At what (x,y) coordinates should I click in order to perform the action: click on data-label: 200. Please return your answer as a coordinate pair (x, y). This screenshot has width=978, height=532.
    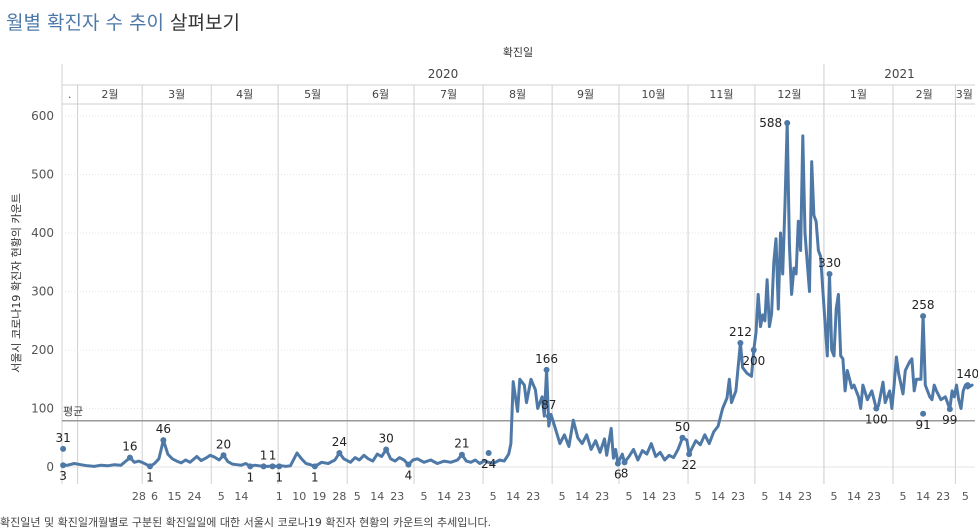
    Looking at the image, I should click on (753, 361).